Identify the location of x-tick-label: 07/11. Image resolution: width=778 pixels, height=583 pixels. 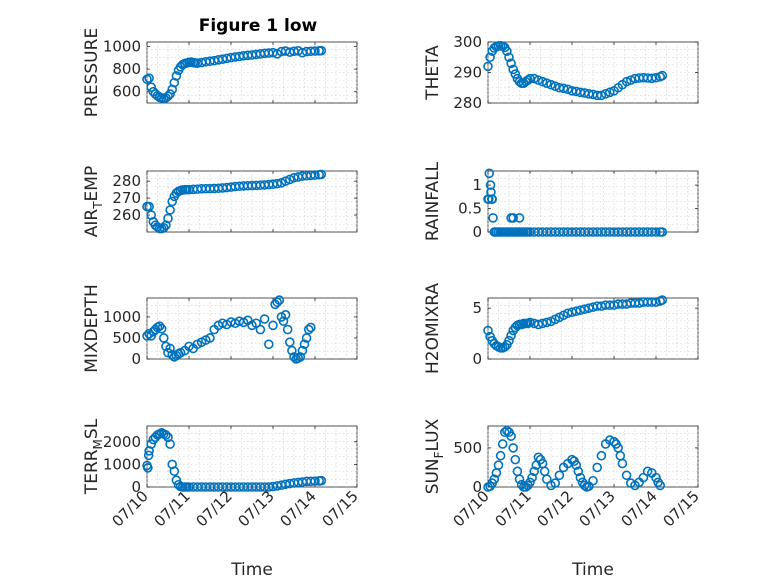
(513, 508).